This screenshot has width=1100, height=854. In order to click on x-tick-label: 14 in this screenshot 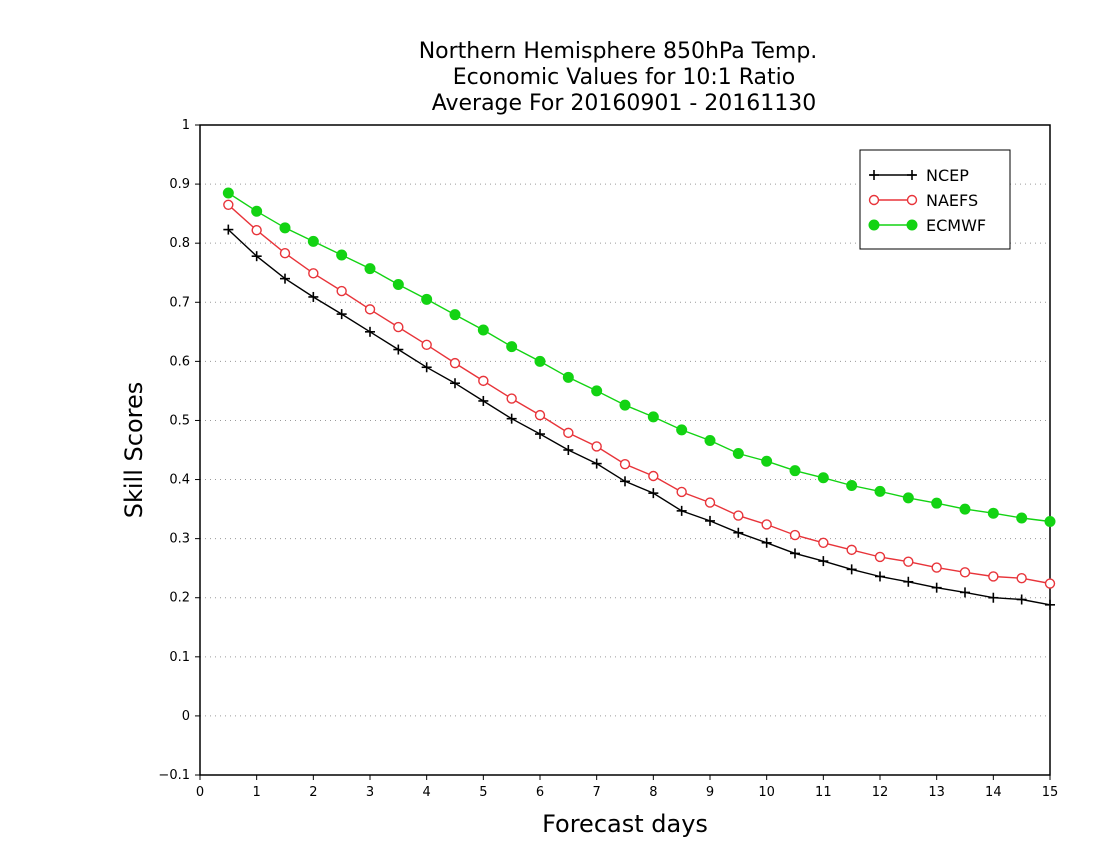, I will do `click(993, 792)`.